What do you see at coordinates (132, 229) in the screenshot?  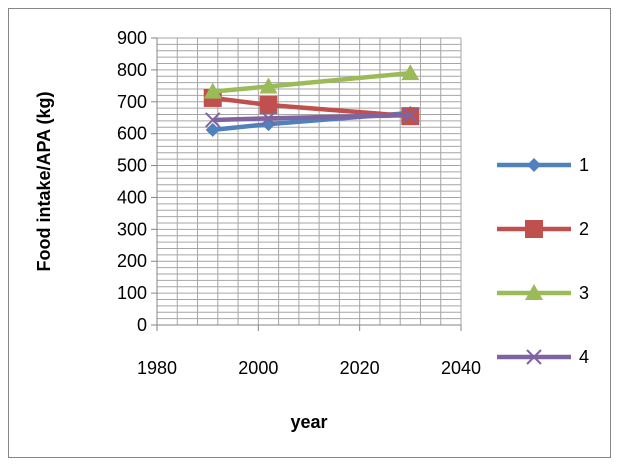 I see `y-tick-label: 300` at bounding box center [132, 229].